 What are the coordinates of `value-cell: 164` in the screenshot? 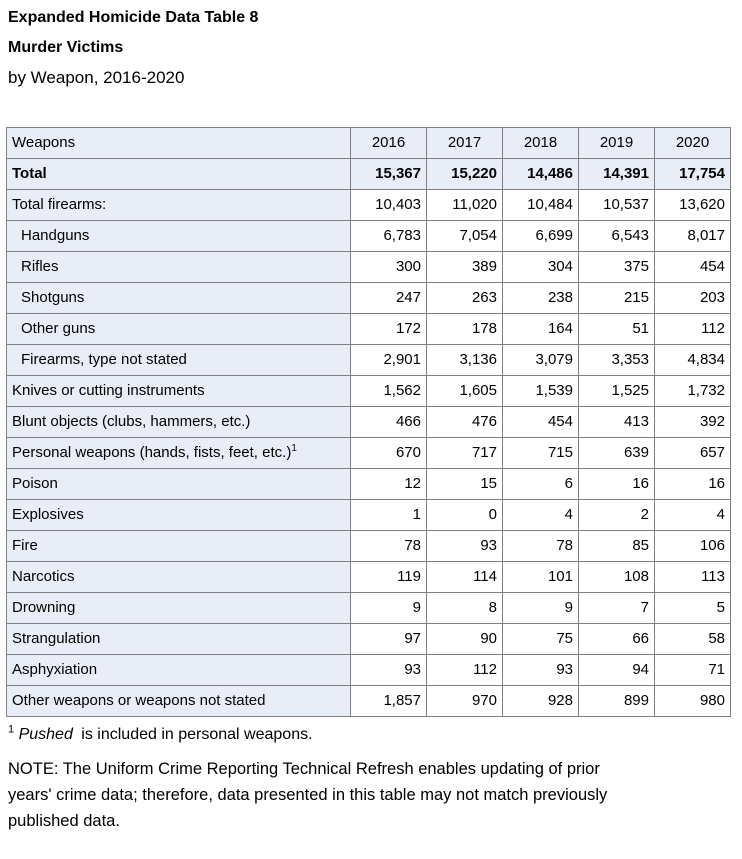 It's located at (540, 329).